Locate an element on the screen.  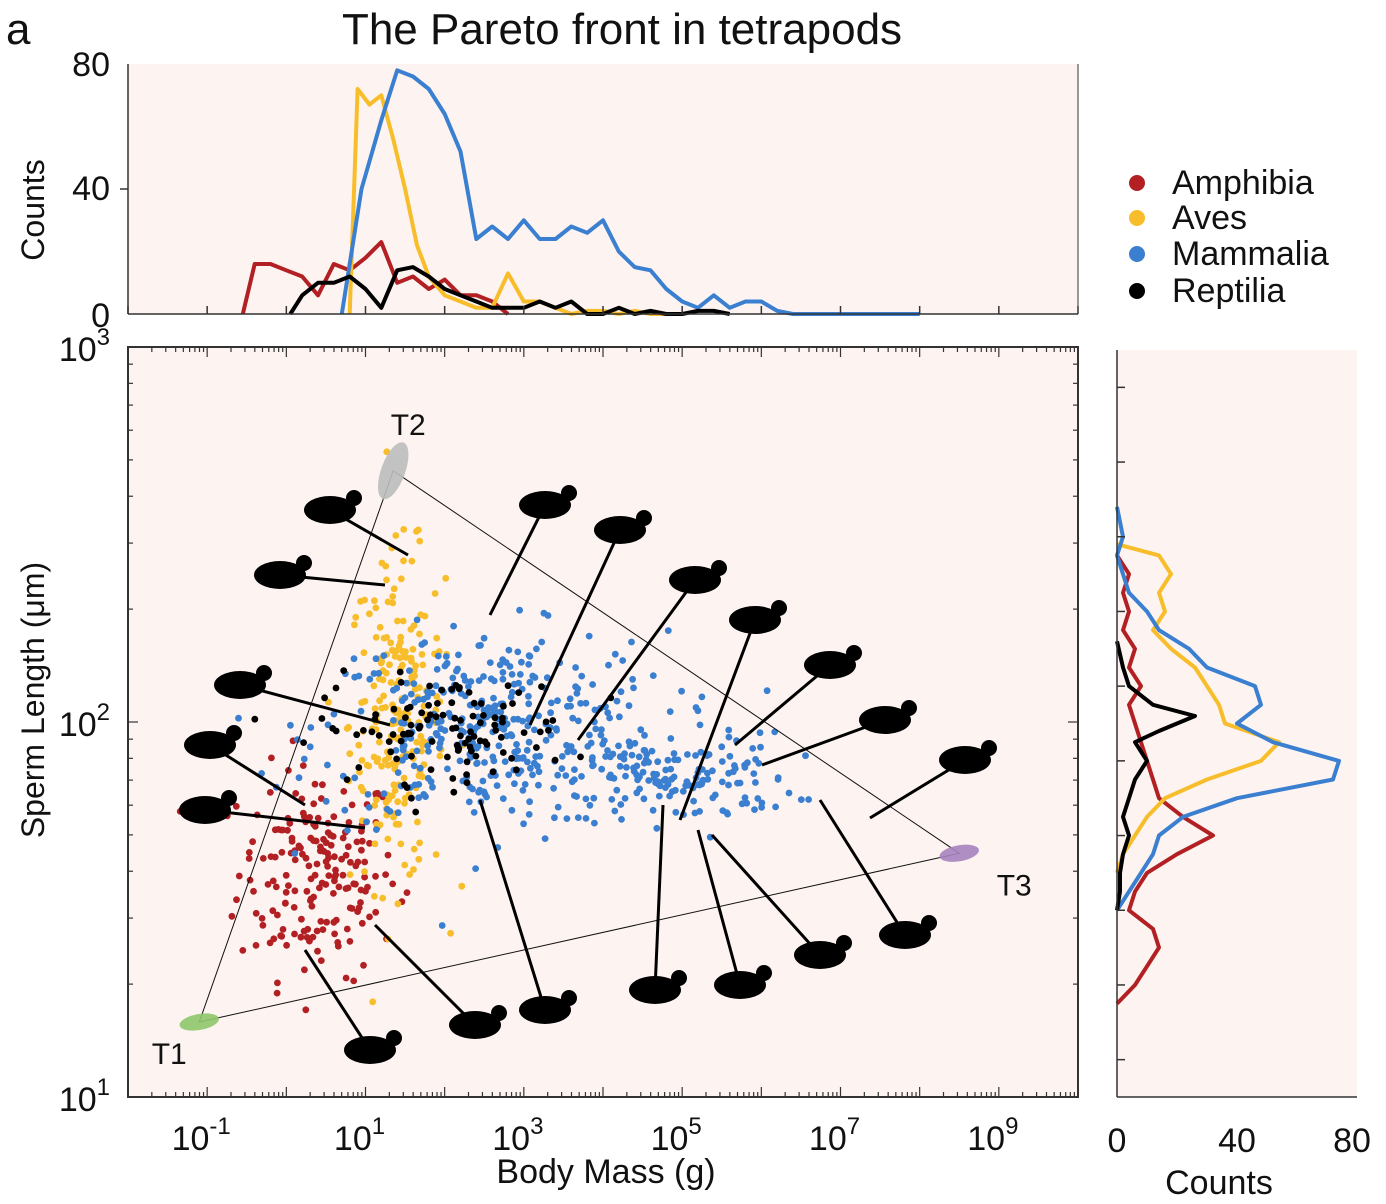
legend-label-reptilia: Reptilia is located at coordinates (1228, 291).